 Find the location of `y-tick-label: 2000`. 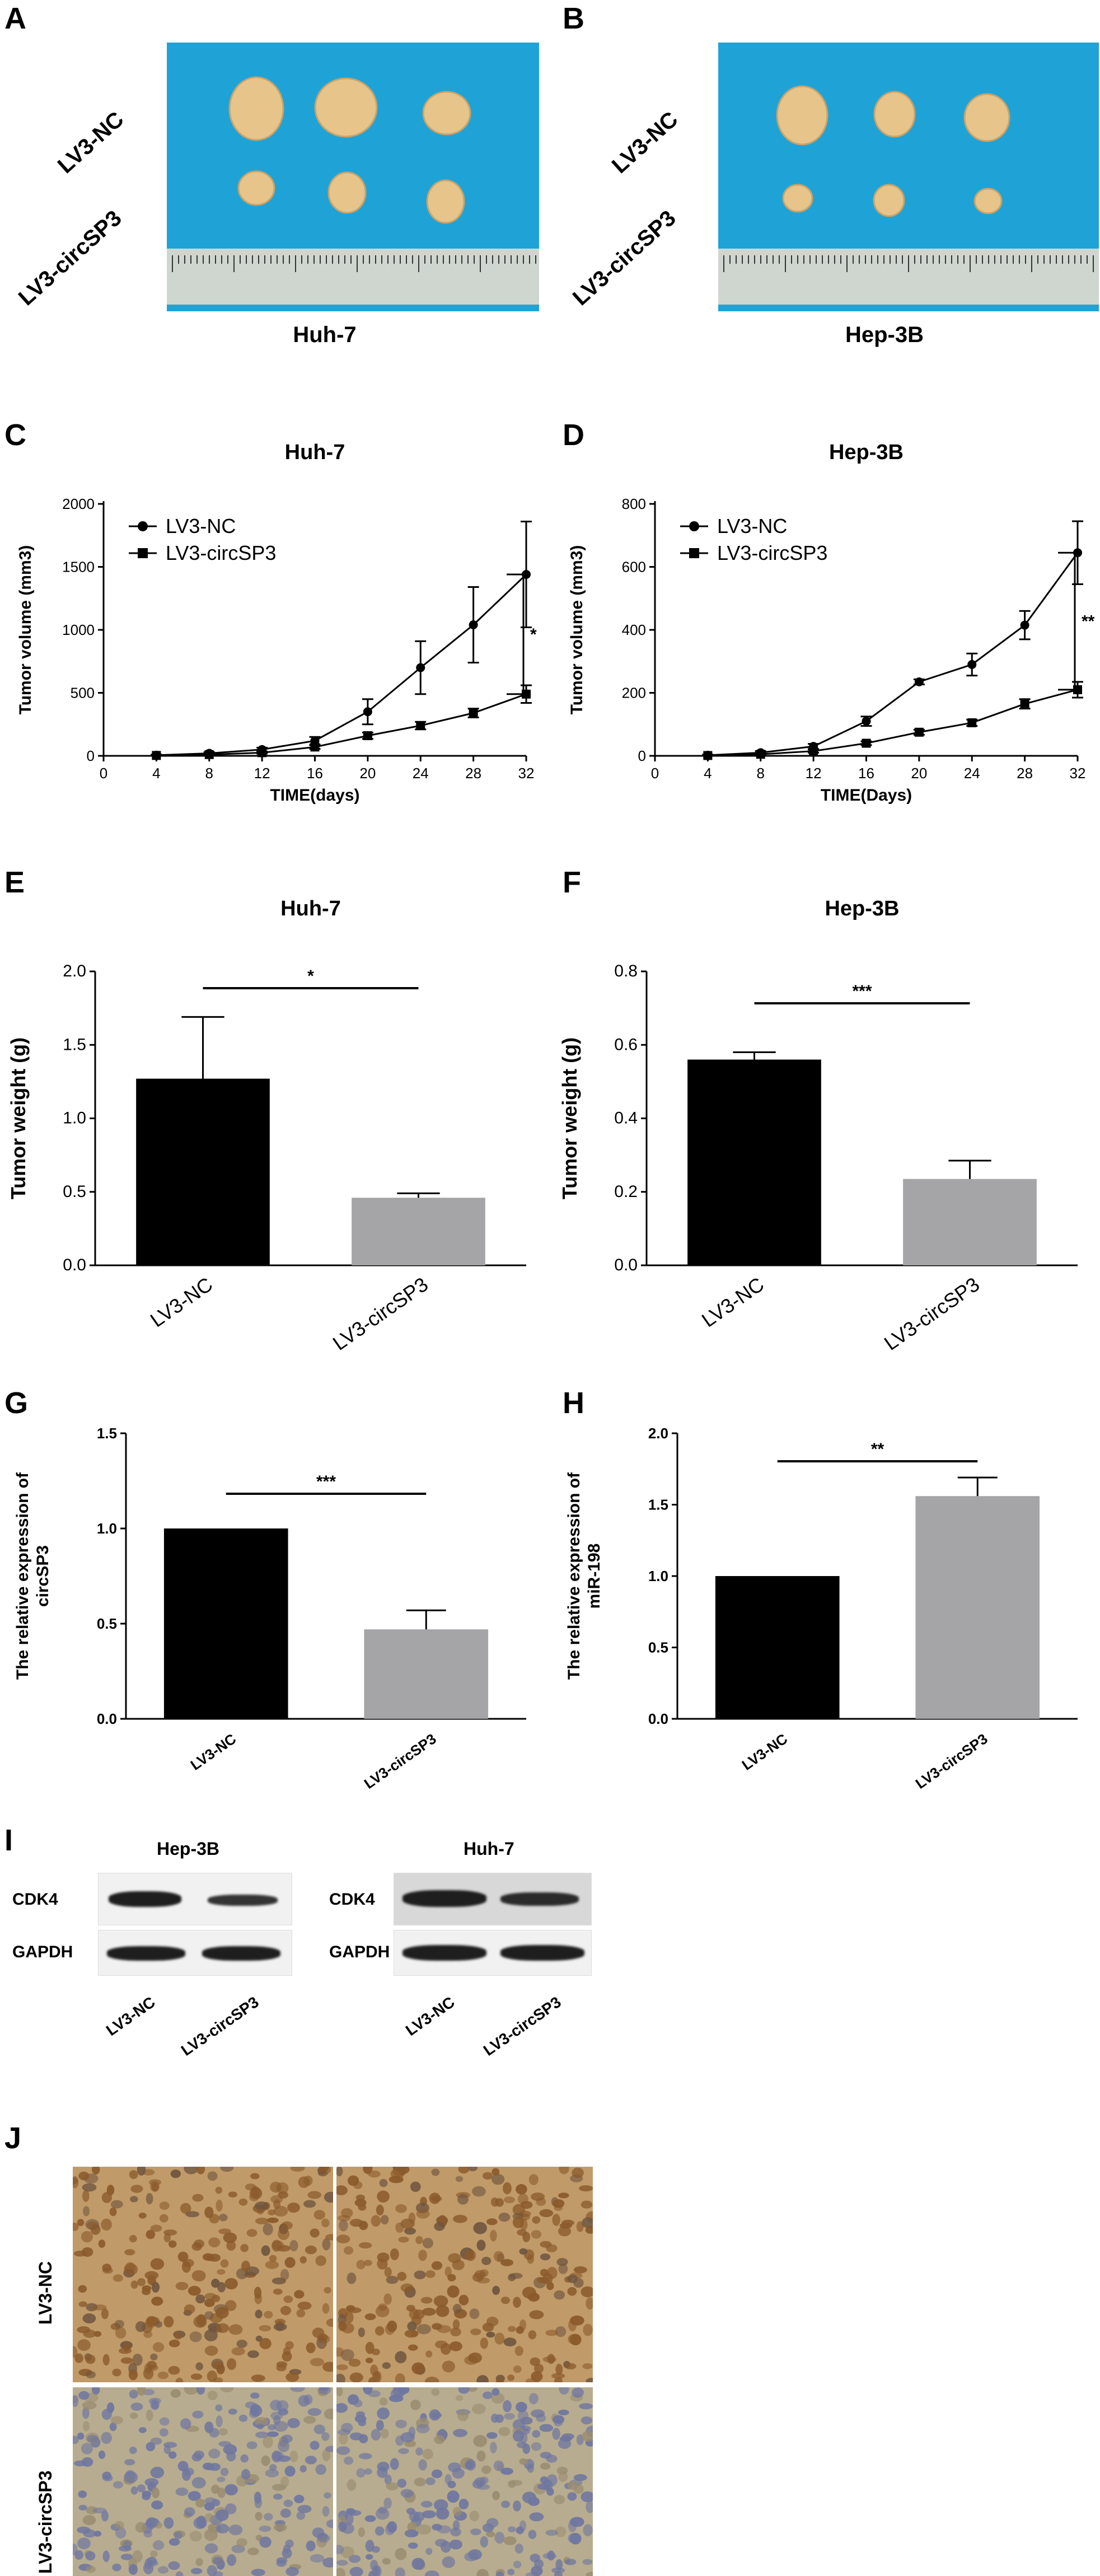

y-tick-label: 2000 is located at coordinates (78, 504).